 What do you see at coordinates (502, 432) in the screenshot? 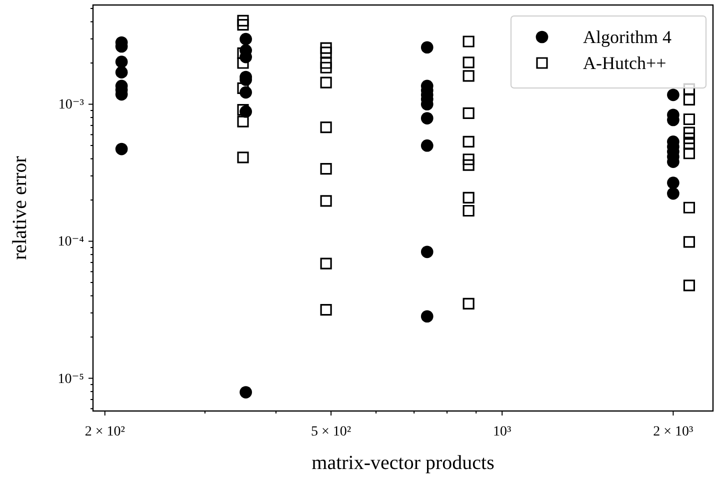
I see `x-tick-label: 10³` at bounding box center [502, 432].